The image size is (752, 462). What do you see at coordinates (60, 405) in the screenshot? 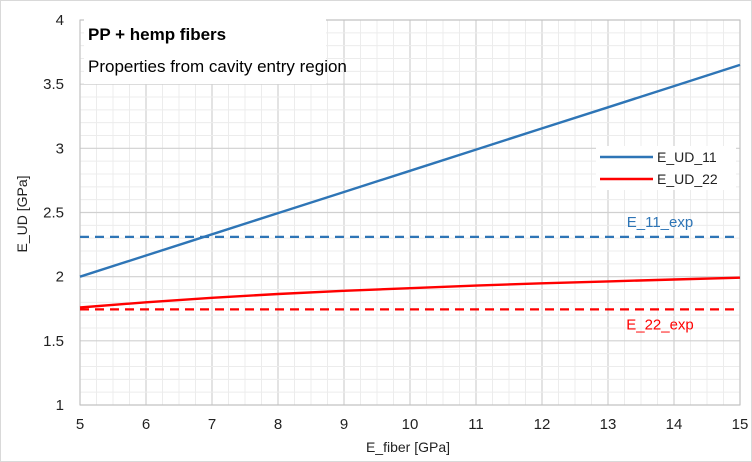
I see `y-tick-label: 1` at bounding box center [60, 405].